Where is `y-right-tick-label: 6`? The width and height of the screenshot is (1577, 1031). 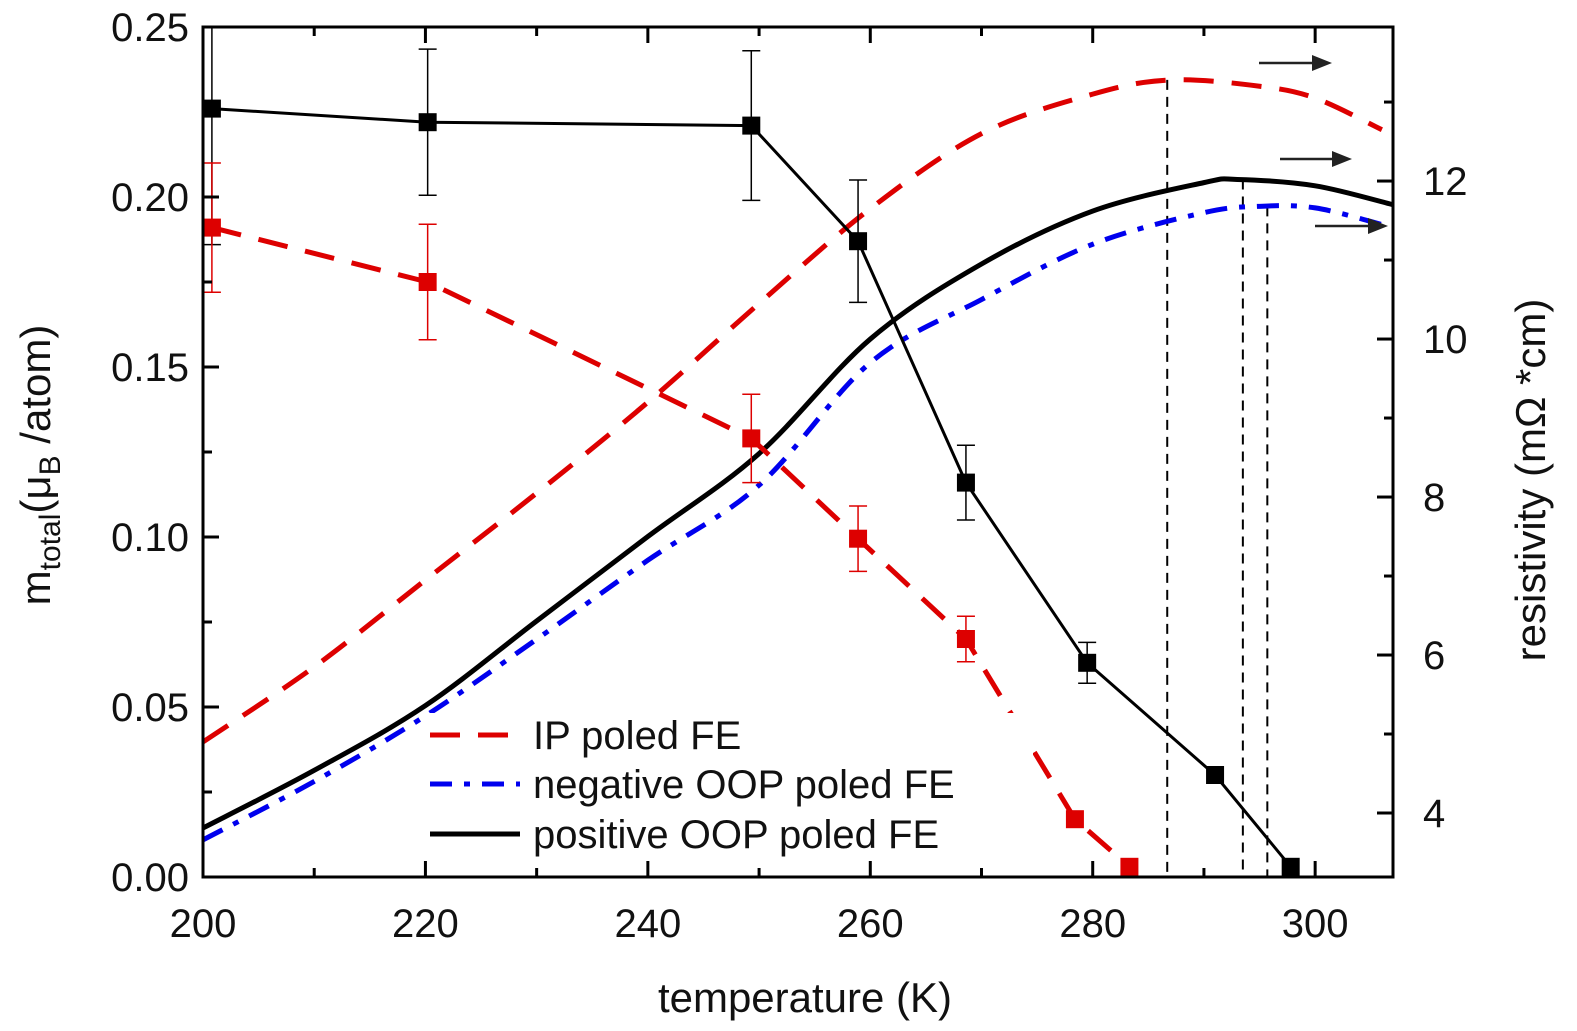 y-right-tick-label: 6 is located at coordinates (1434, 656).